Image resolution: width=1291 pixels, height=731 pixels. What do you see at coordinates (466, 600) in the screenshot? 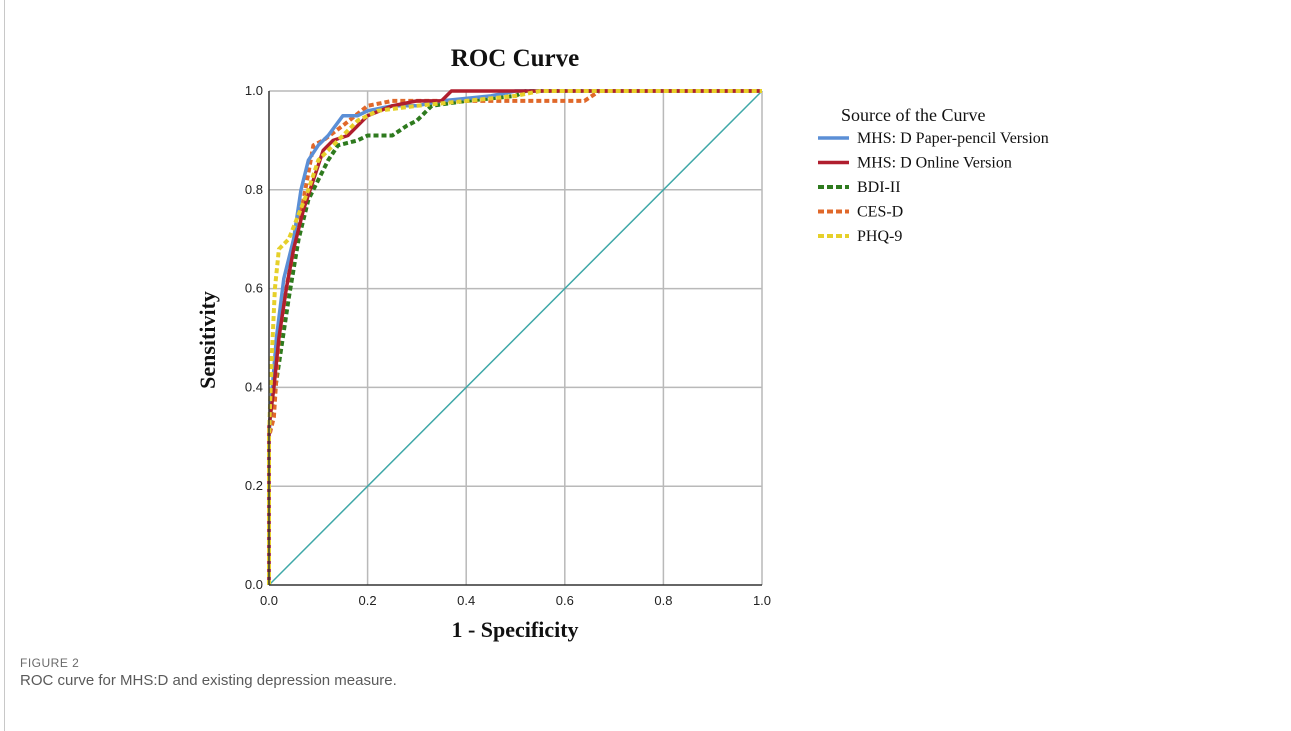
I see `x-tick-label: 0.4` at bounding box center [466, 600].